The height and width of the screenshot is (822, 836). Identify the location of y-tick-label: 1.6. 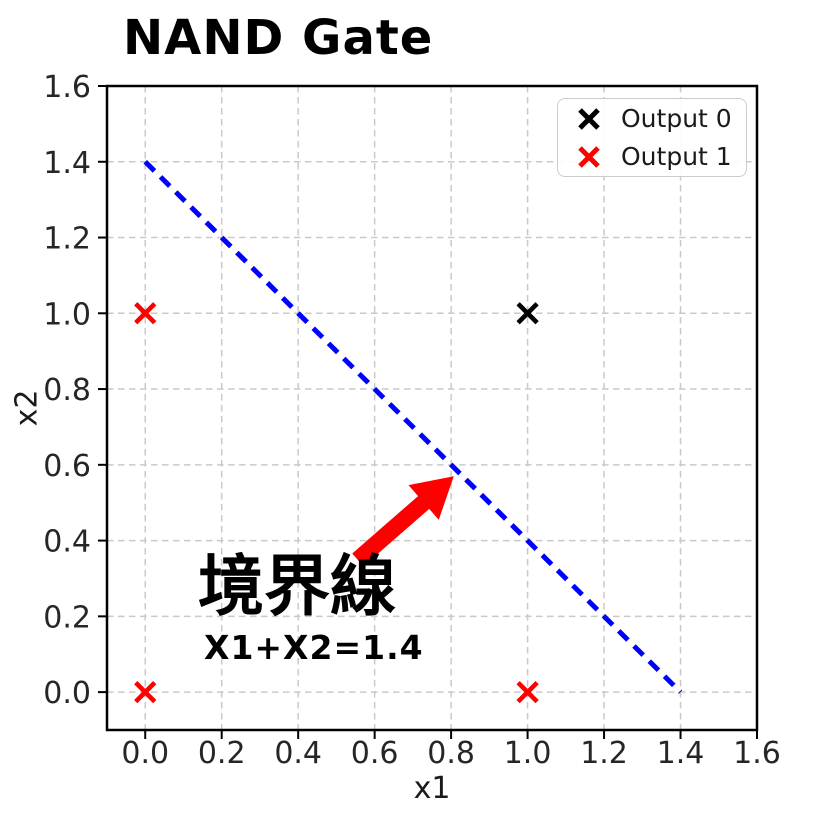
(67, 87).